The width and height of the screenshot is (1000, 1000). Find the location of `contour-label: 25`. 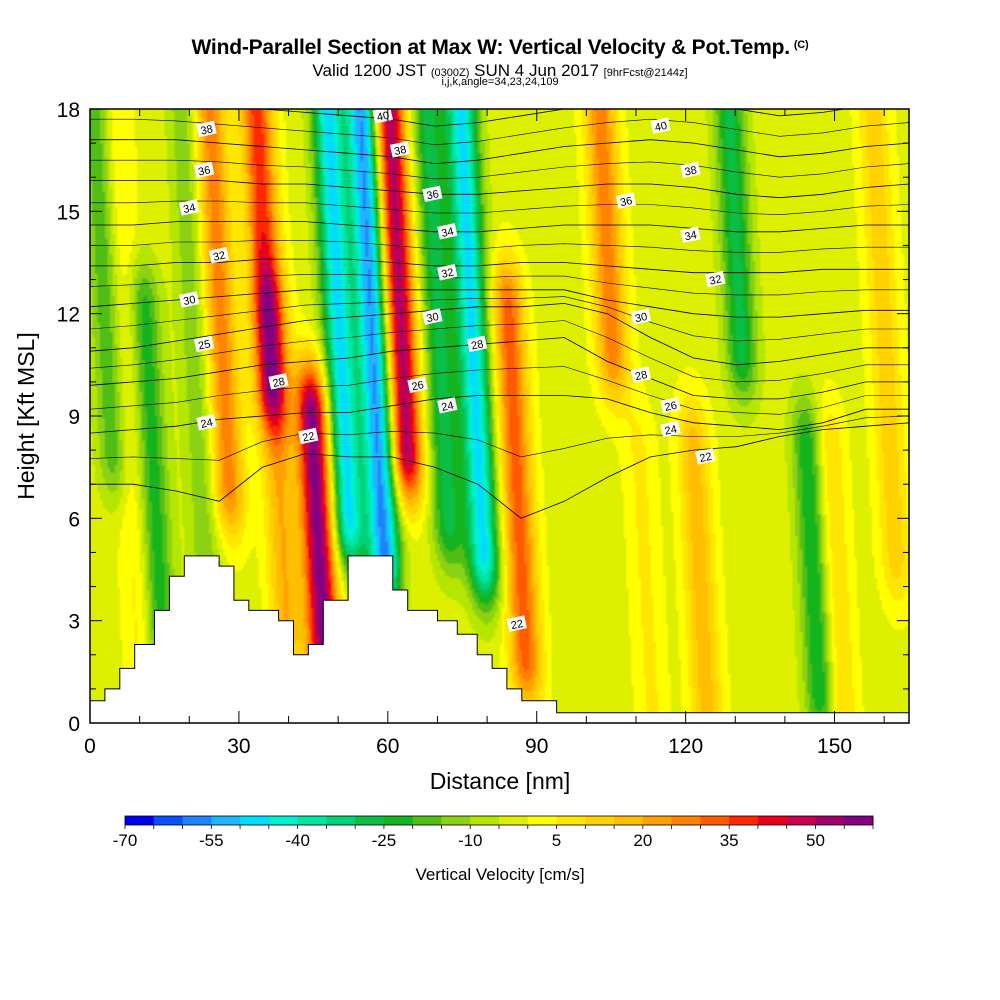

contour-label: 25 is located at coordinates (204, 344).